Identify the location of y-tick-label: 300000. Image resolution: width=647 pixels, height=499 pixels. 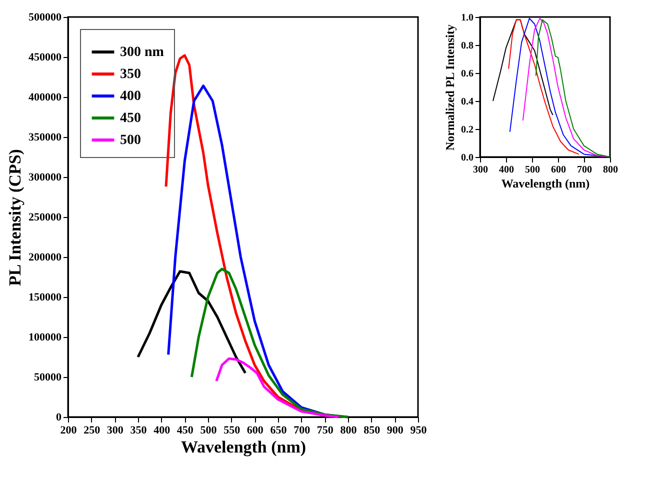
(45, 178).